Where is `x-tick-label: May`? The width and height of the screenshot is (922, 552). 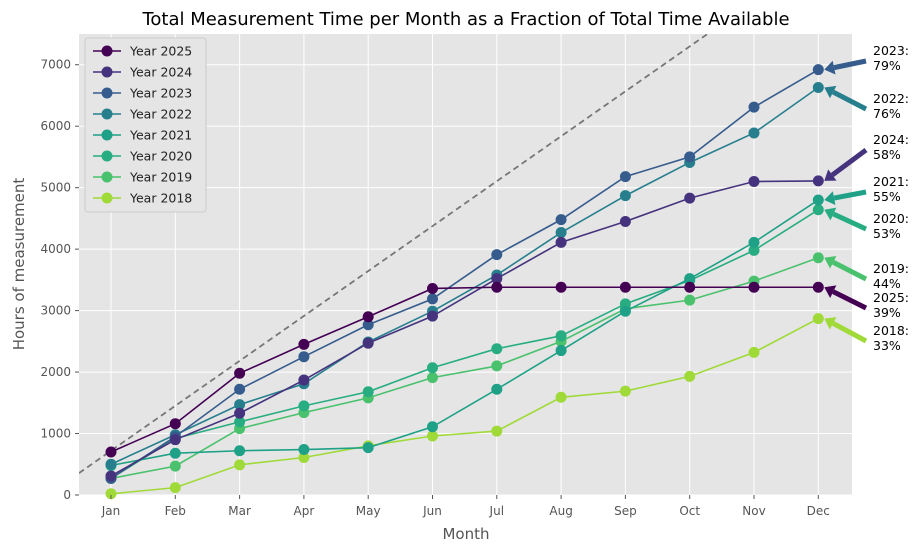
x-tick-label: May is located at coordinates (368, 511).